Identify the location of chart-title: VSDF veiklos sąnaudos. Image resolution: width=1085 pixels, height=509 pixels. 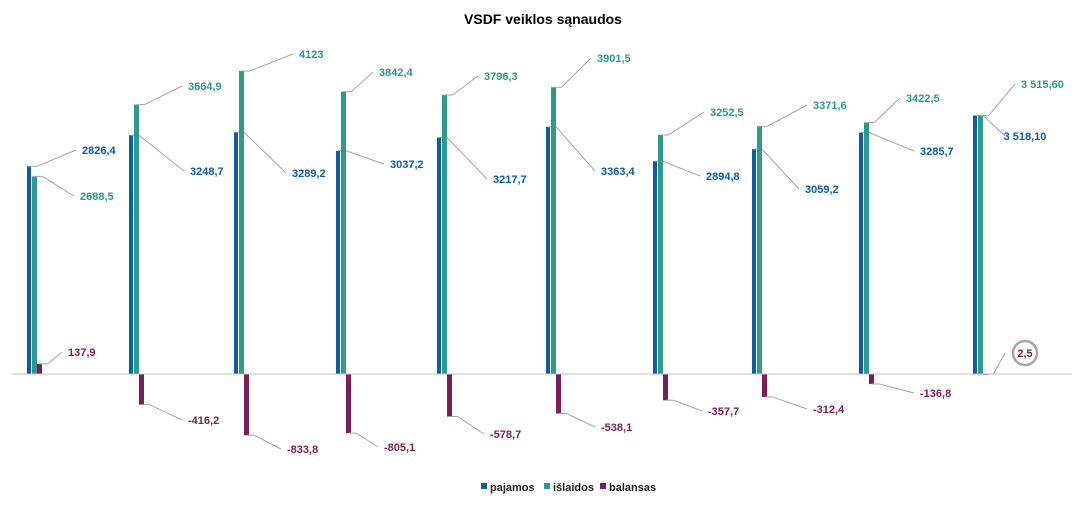
(543, 19).